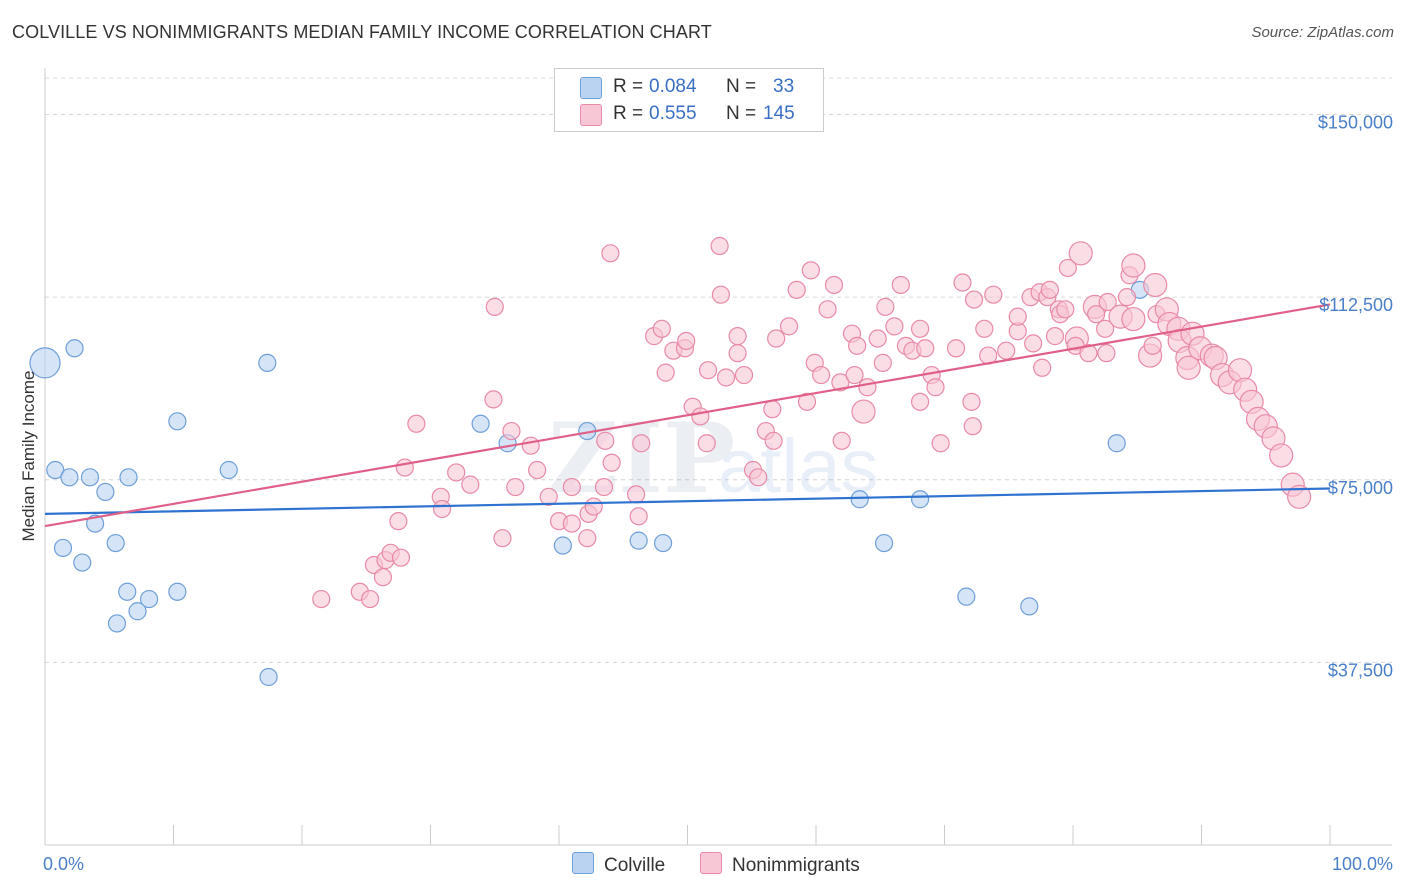  I want to click on colville-trend-line, so click(687, 501).